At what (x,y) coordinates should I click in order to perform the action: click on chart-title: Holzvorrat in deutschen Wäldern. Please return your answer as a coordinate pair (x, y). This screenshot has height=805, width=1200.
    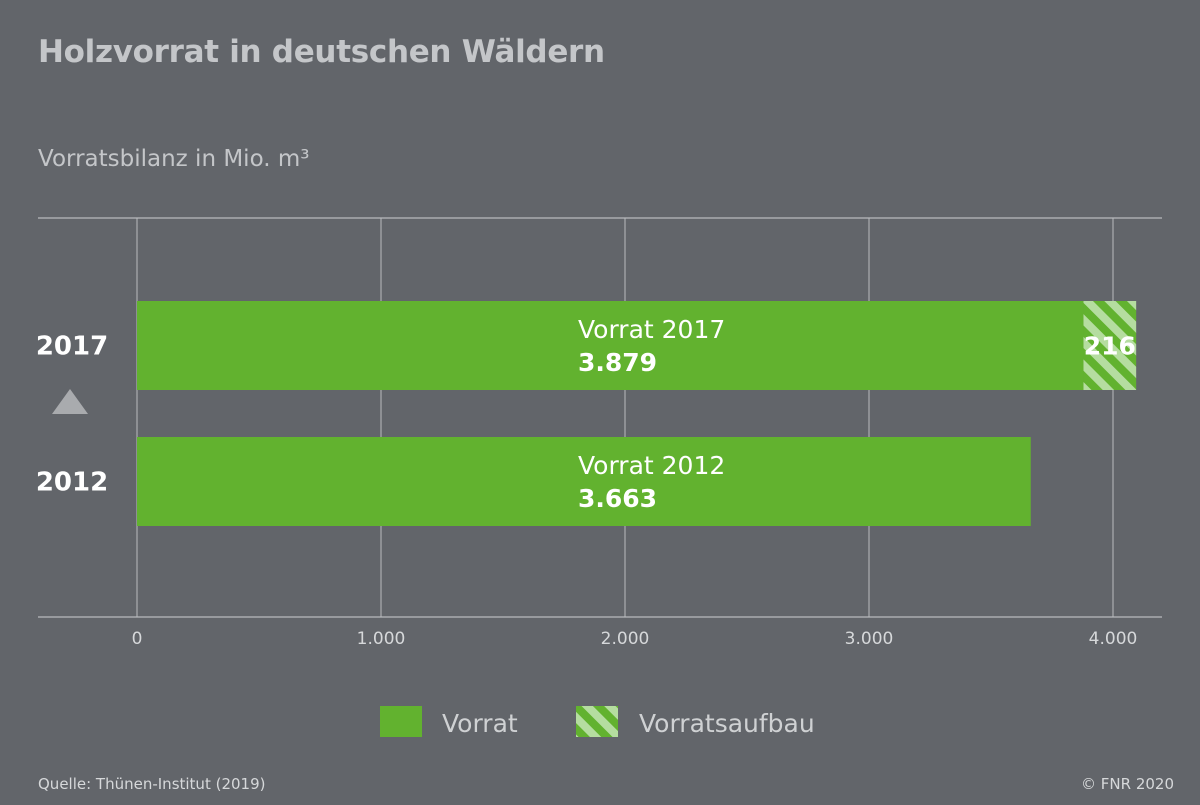
    Looking at the image, I should click on (321, 52).